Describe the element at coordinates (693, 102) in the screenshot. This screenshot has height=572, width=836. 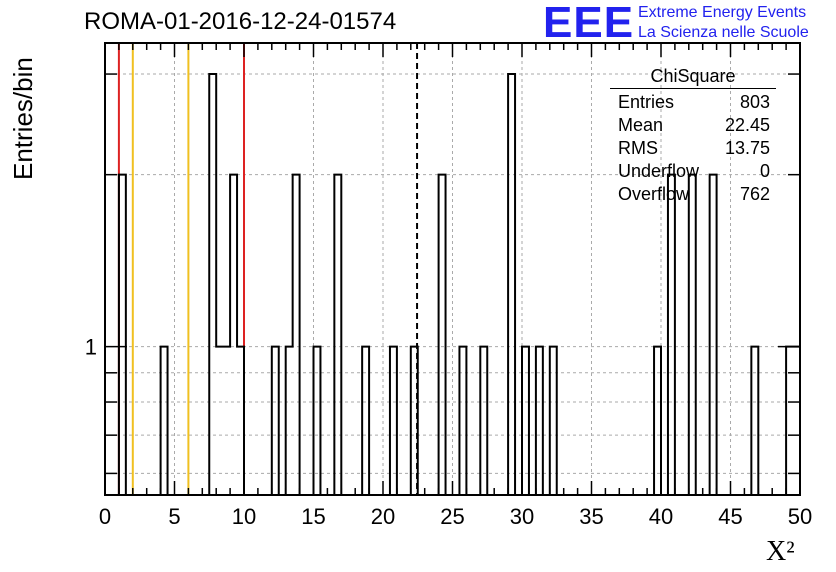
I see `stats-row-entries: Entries 803` at that location.